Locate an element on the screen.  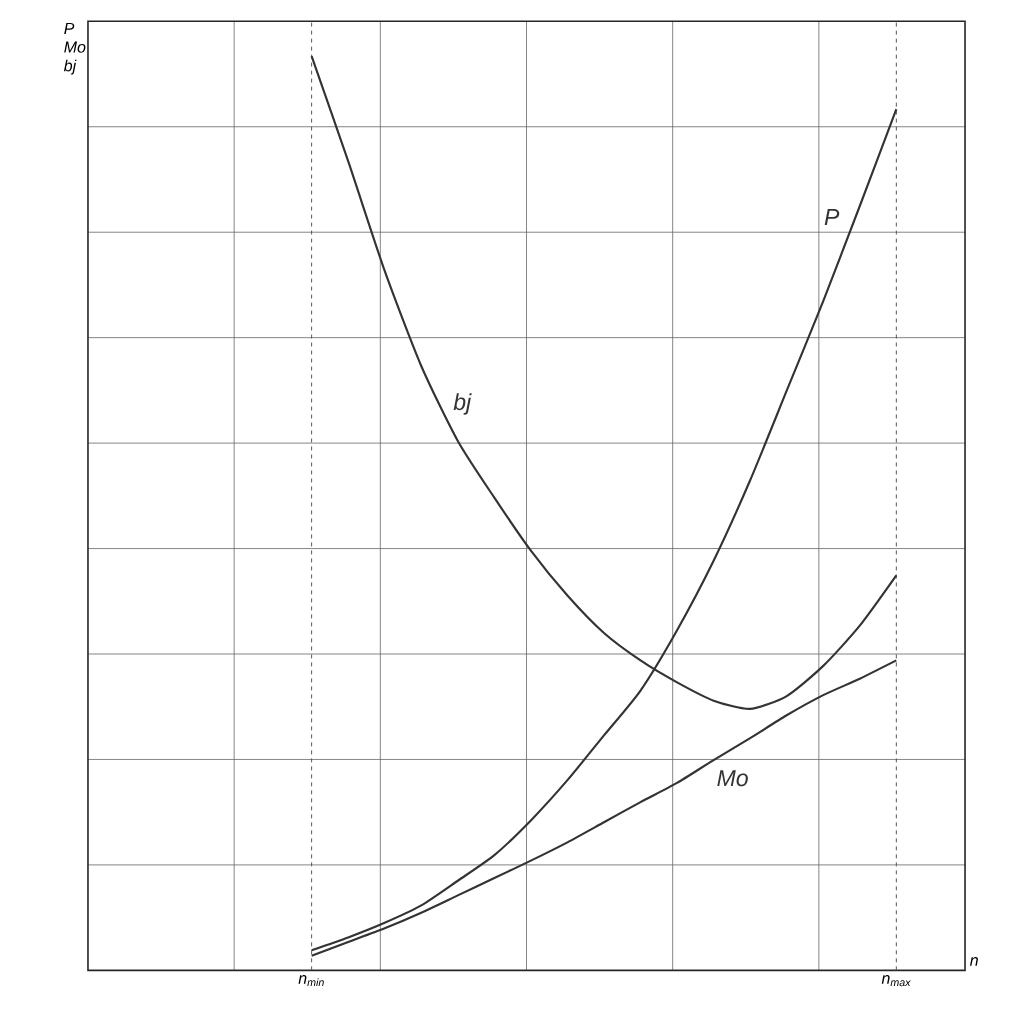
series-label: P is located at coordinates (832, 217).